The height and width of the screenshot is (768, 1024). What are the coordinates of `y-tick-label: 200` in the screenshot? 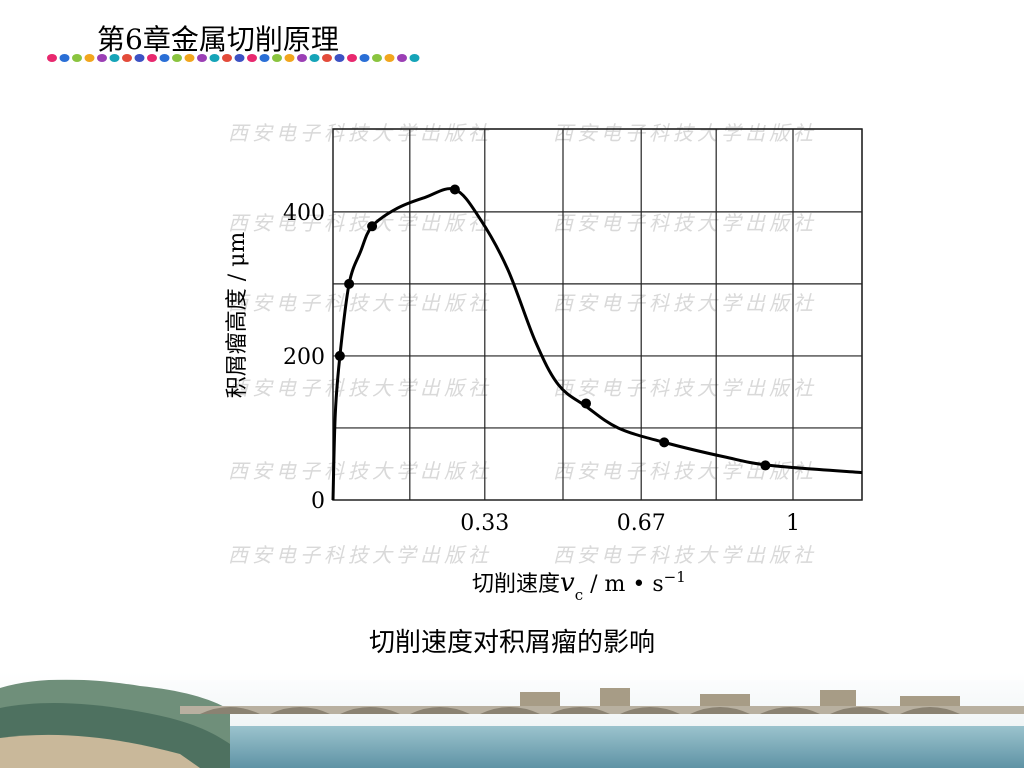 It's located at (304, 357).